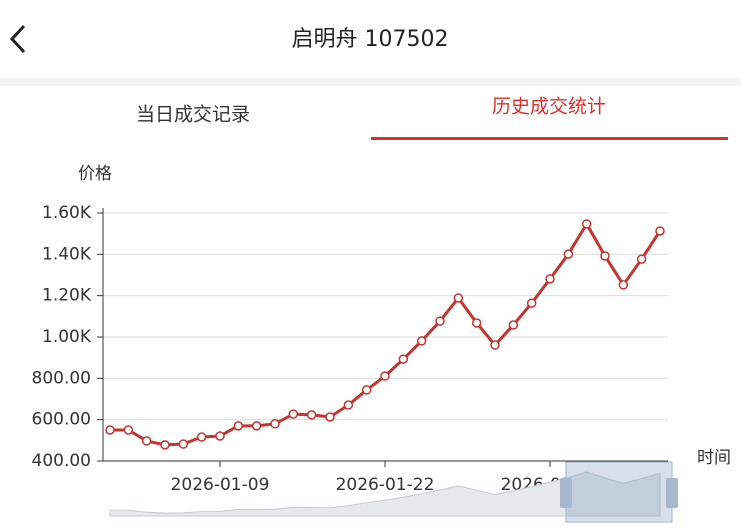 Image resolution: width=741 pixels, height=529 pixels. Describe the element at coordinates (61, 378) in the screenshot. I see `y-tick-label: 800.00` at that location.